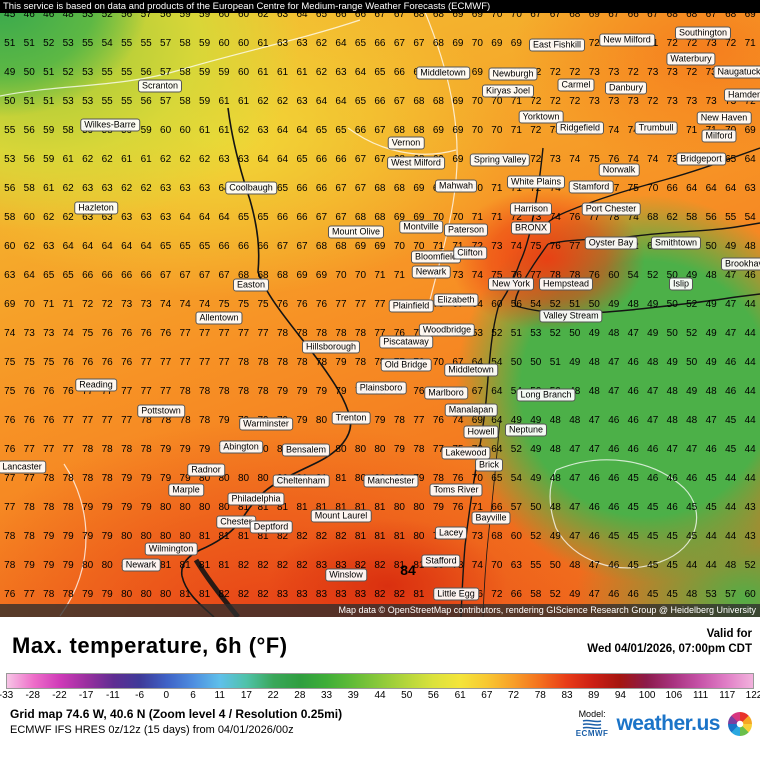  I want to click on page-title: Max. temperature, 6h (°F), so click(150, 645).